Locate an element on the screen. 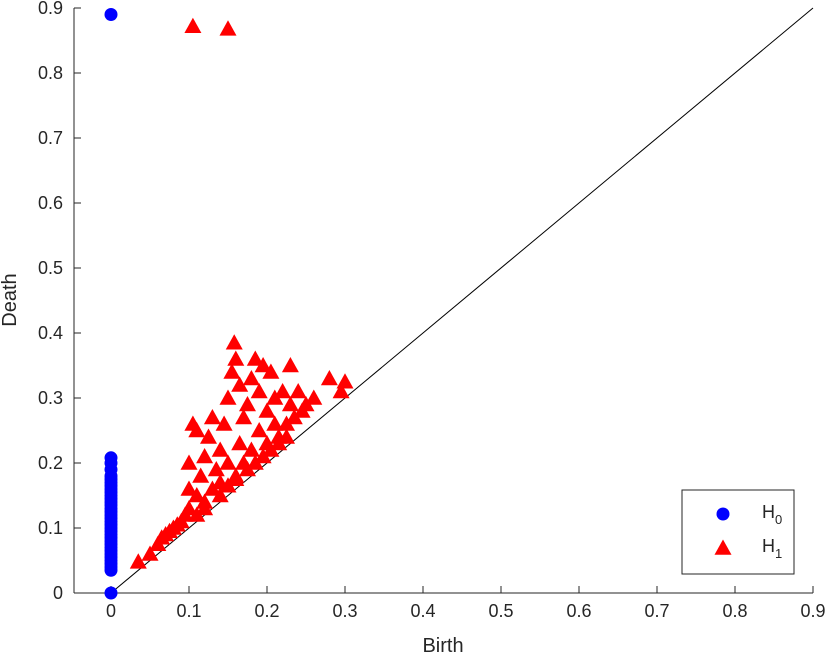 The image size is (830, 660). legend-label-0: H0 is located at coordinates (772, 514).